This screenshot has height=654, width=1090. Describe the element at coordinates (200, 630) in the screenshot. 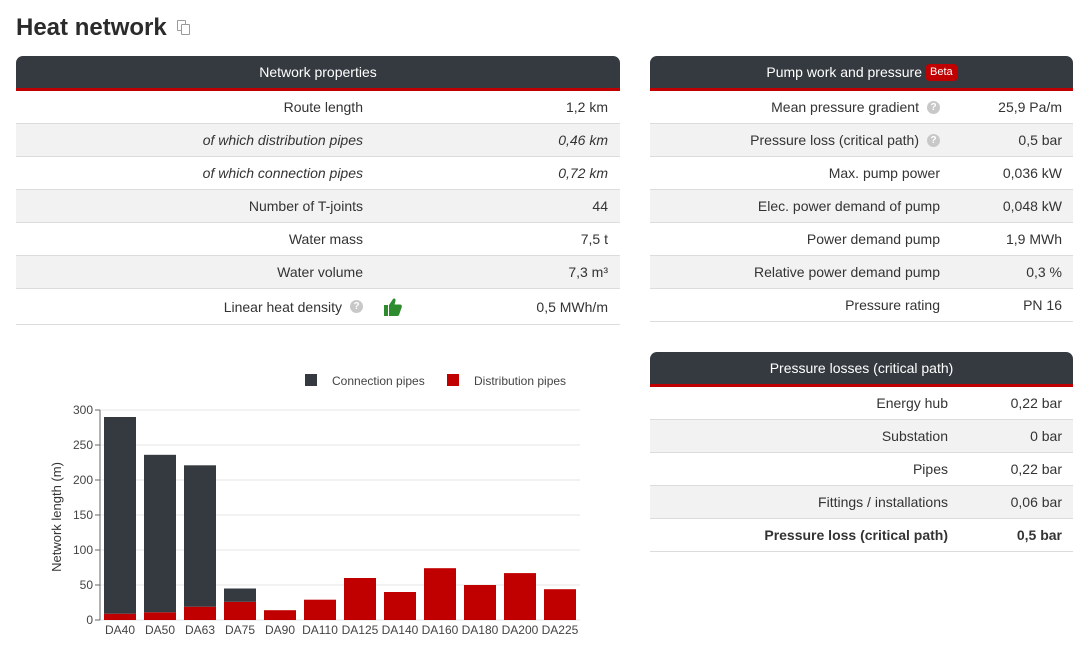

I see `x-tick-label: DA63` at that location.